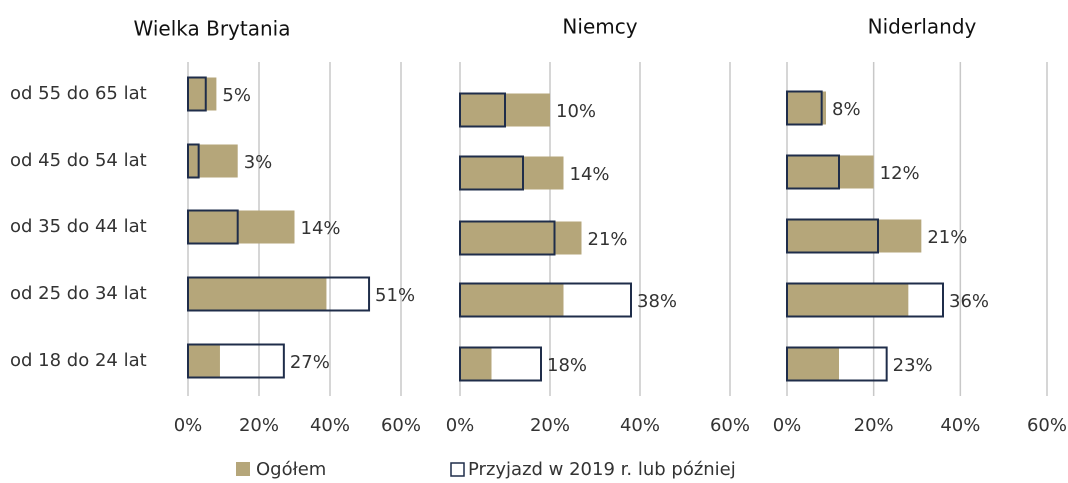  What do you see at coordinates (212, 29) in the screenshot?
I see `panel-title: Wielka Brytania` at bounding box center [212, 29].